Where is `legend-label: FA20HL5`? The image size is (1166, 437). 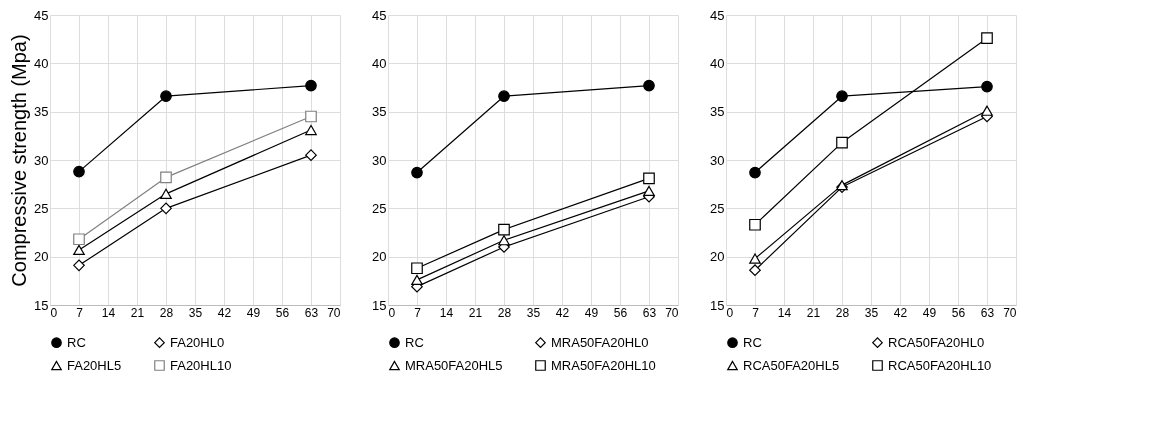 legend-label: FA20HL5 is located at coordinates (94, 365).